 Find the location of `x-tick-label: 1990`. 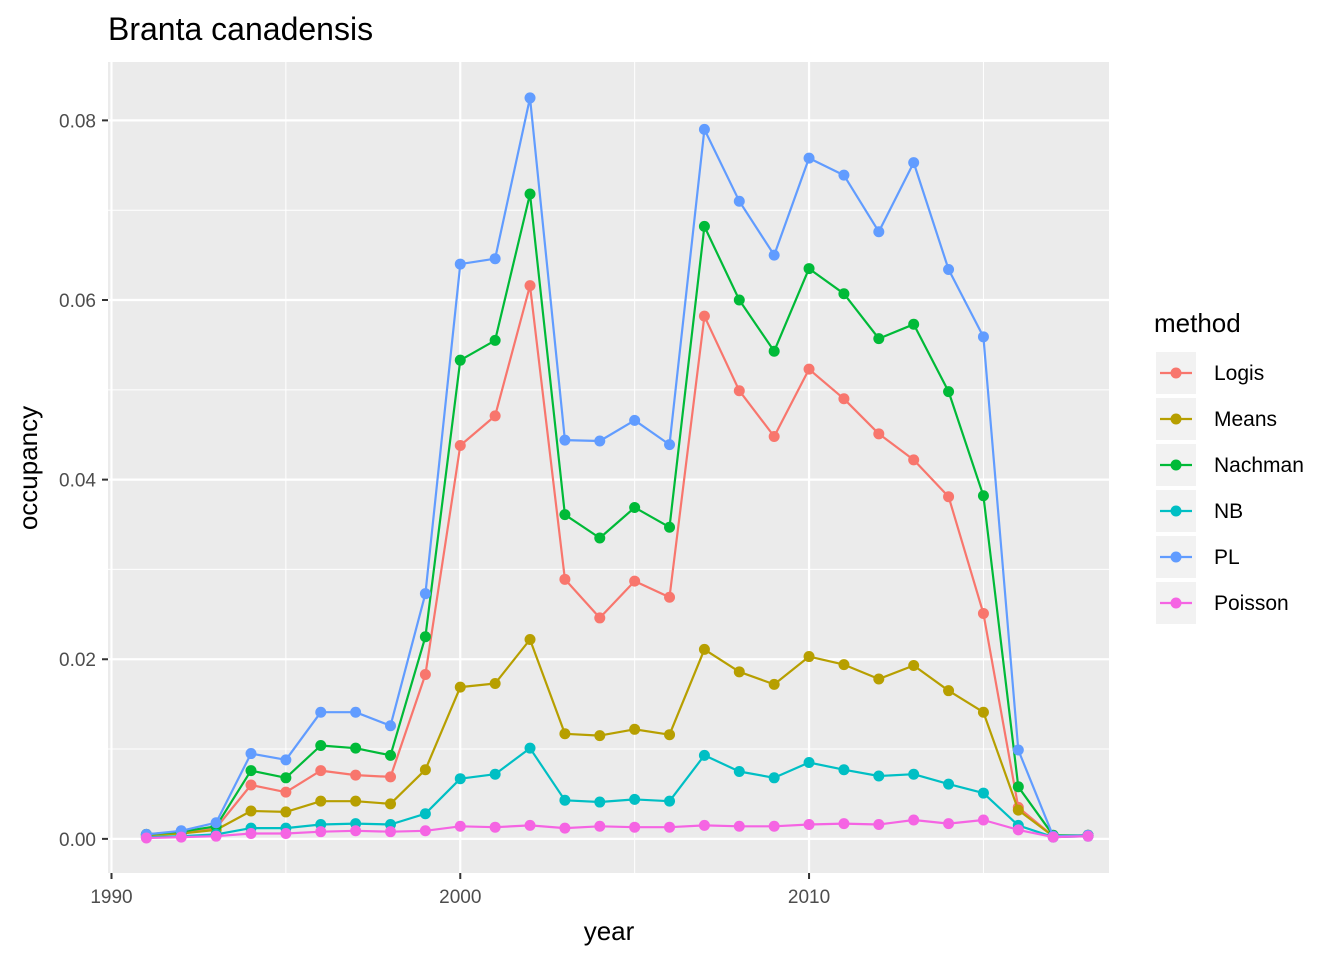

x-tick-label: 1990 is located at coordinates (111, 897).